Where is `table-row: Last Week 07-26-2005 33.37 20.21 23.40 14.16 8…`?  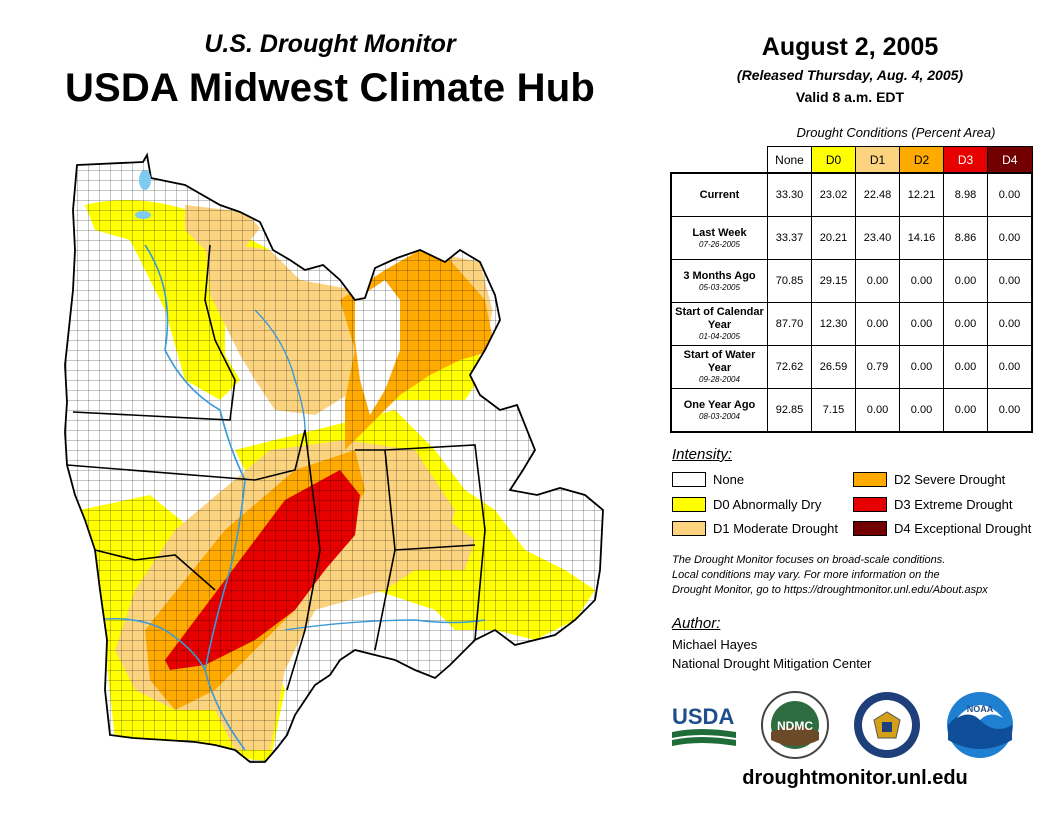 table-row: Last Week 07-26-2005 33.37 20.21 23.40 14.16 8… is located at coordinates (851, 238).